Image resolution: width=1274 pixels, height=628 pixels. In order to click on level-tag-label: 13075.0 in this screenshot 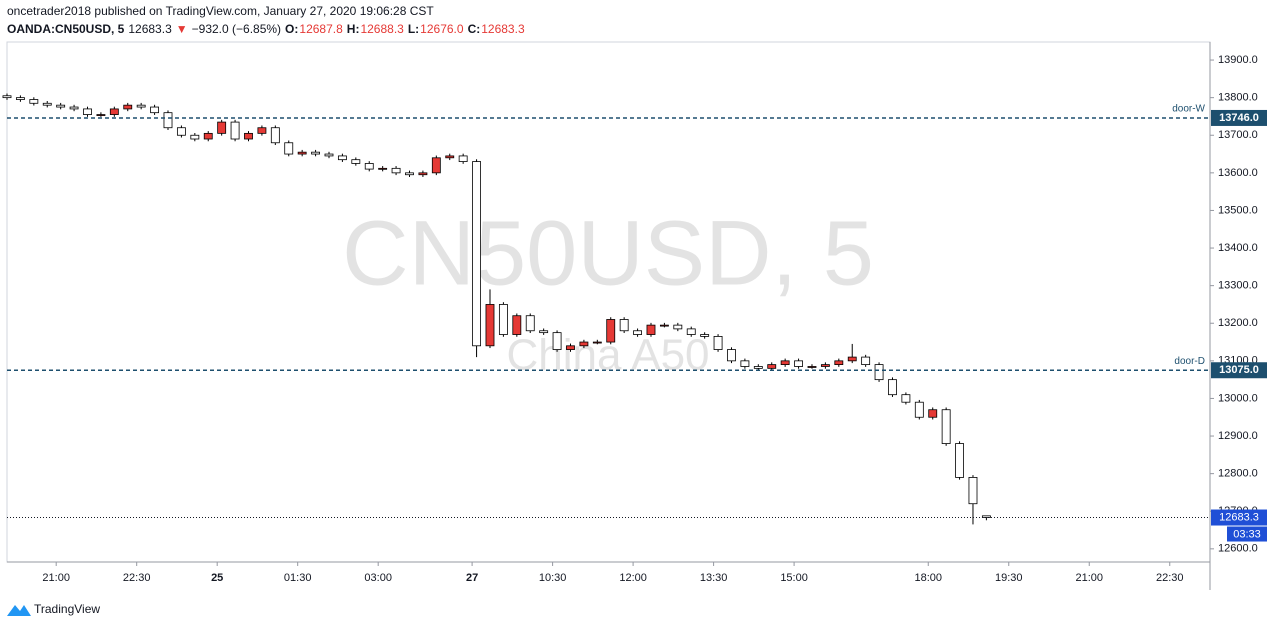, I will do `click(1239, 370)`.